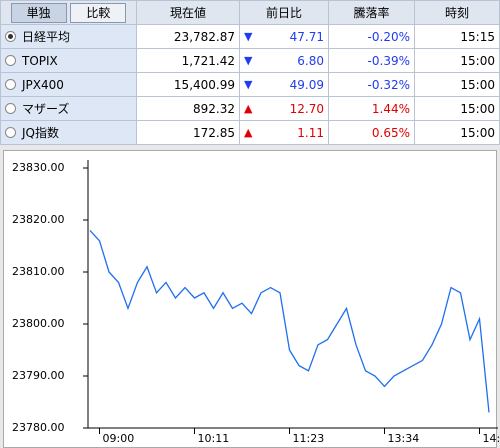 This screenshot has height=448, width=500. I want to click on name-cell: TOPIX, so click(68, 60).